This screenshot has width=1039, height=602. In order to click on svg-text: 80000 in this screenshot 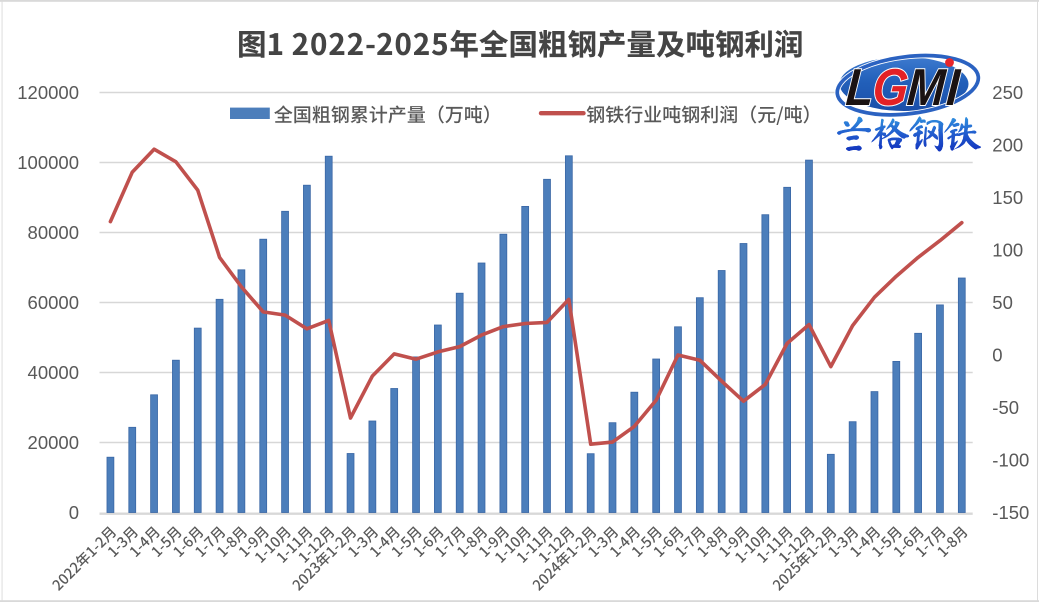, I will do `click(53, 232)`.